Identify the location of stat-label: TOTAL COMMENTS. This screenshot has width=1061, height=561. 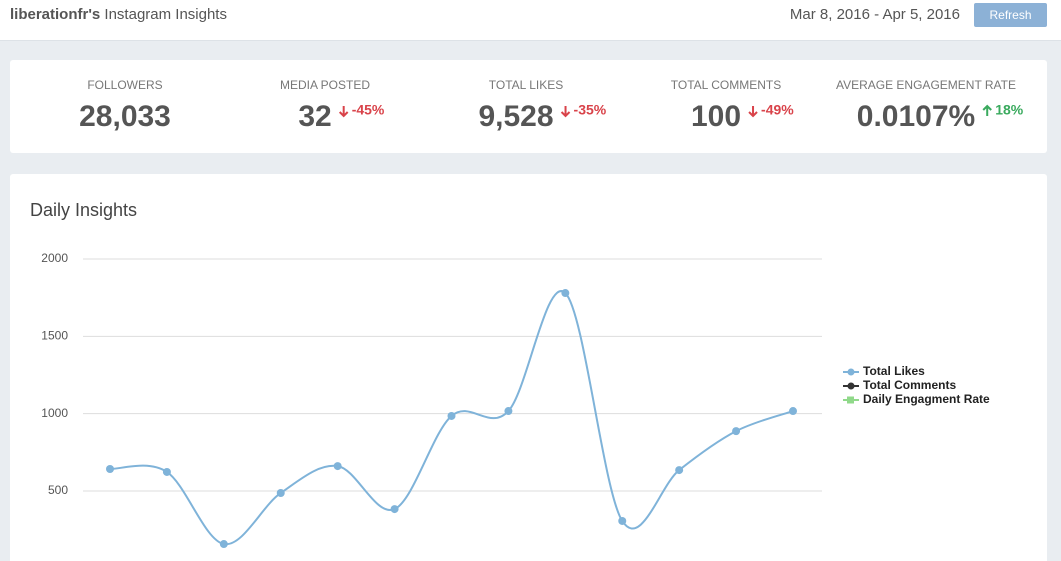
(726, 85).